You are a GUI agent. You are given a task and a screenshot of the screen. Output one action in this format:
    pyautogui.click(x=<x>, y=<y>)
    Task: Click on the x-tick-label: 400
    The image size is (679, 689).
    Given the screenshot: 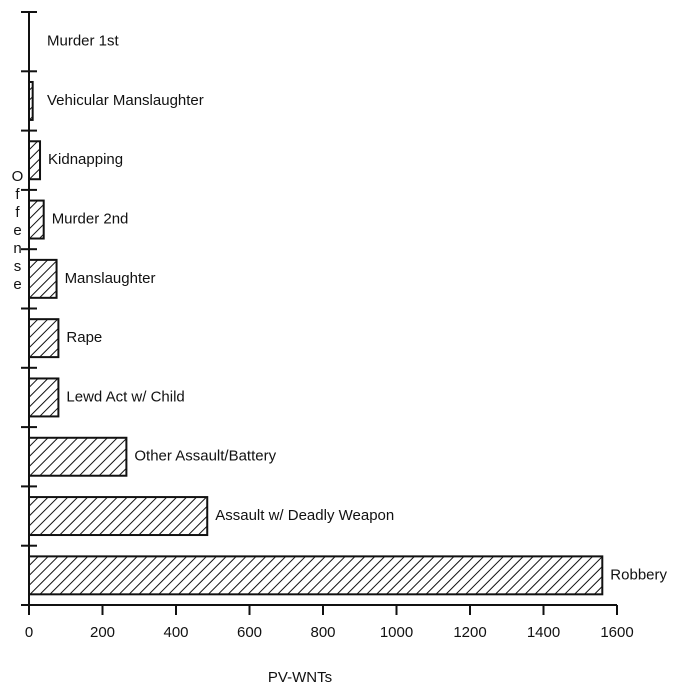 What is the action you would take?
    pyautogui.click(x=175, y=632)
    